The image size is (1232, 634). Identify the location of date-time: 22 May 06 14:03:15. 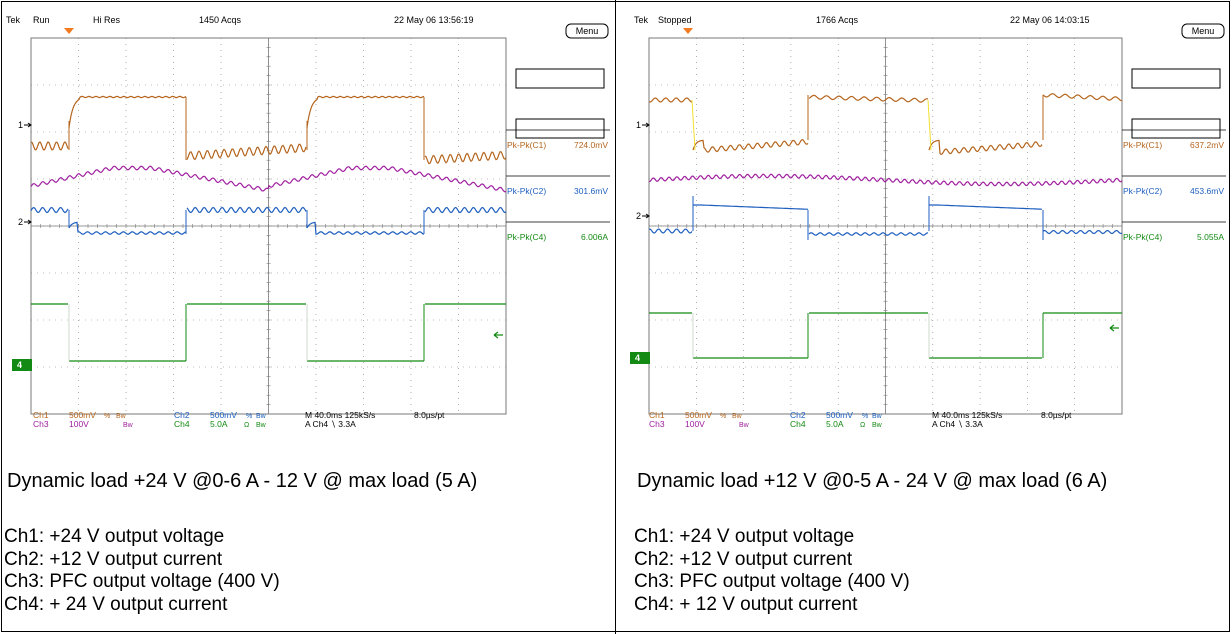
(1050, 20).